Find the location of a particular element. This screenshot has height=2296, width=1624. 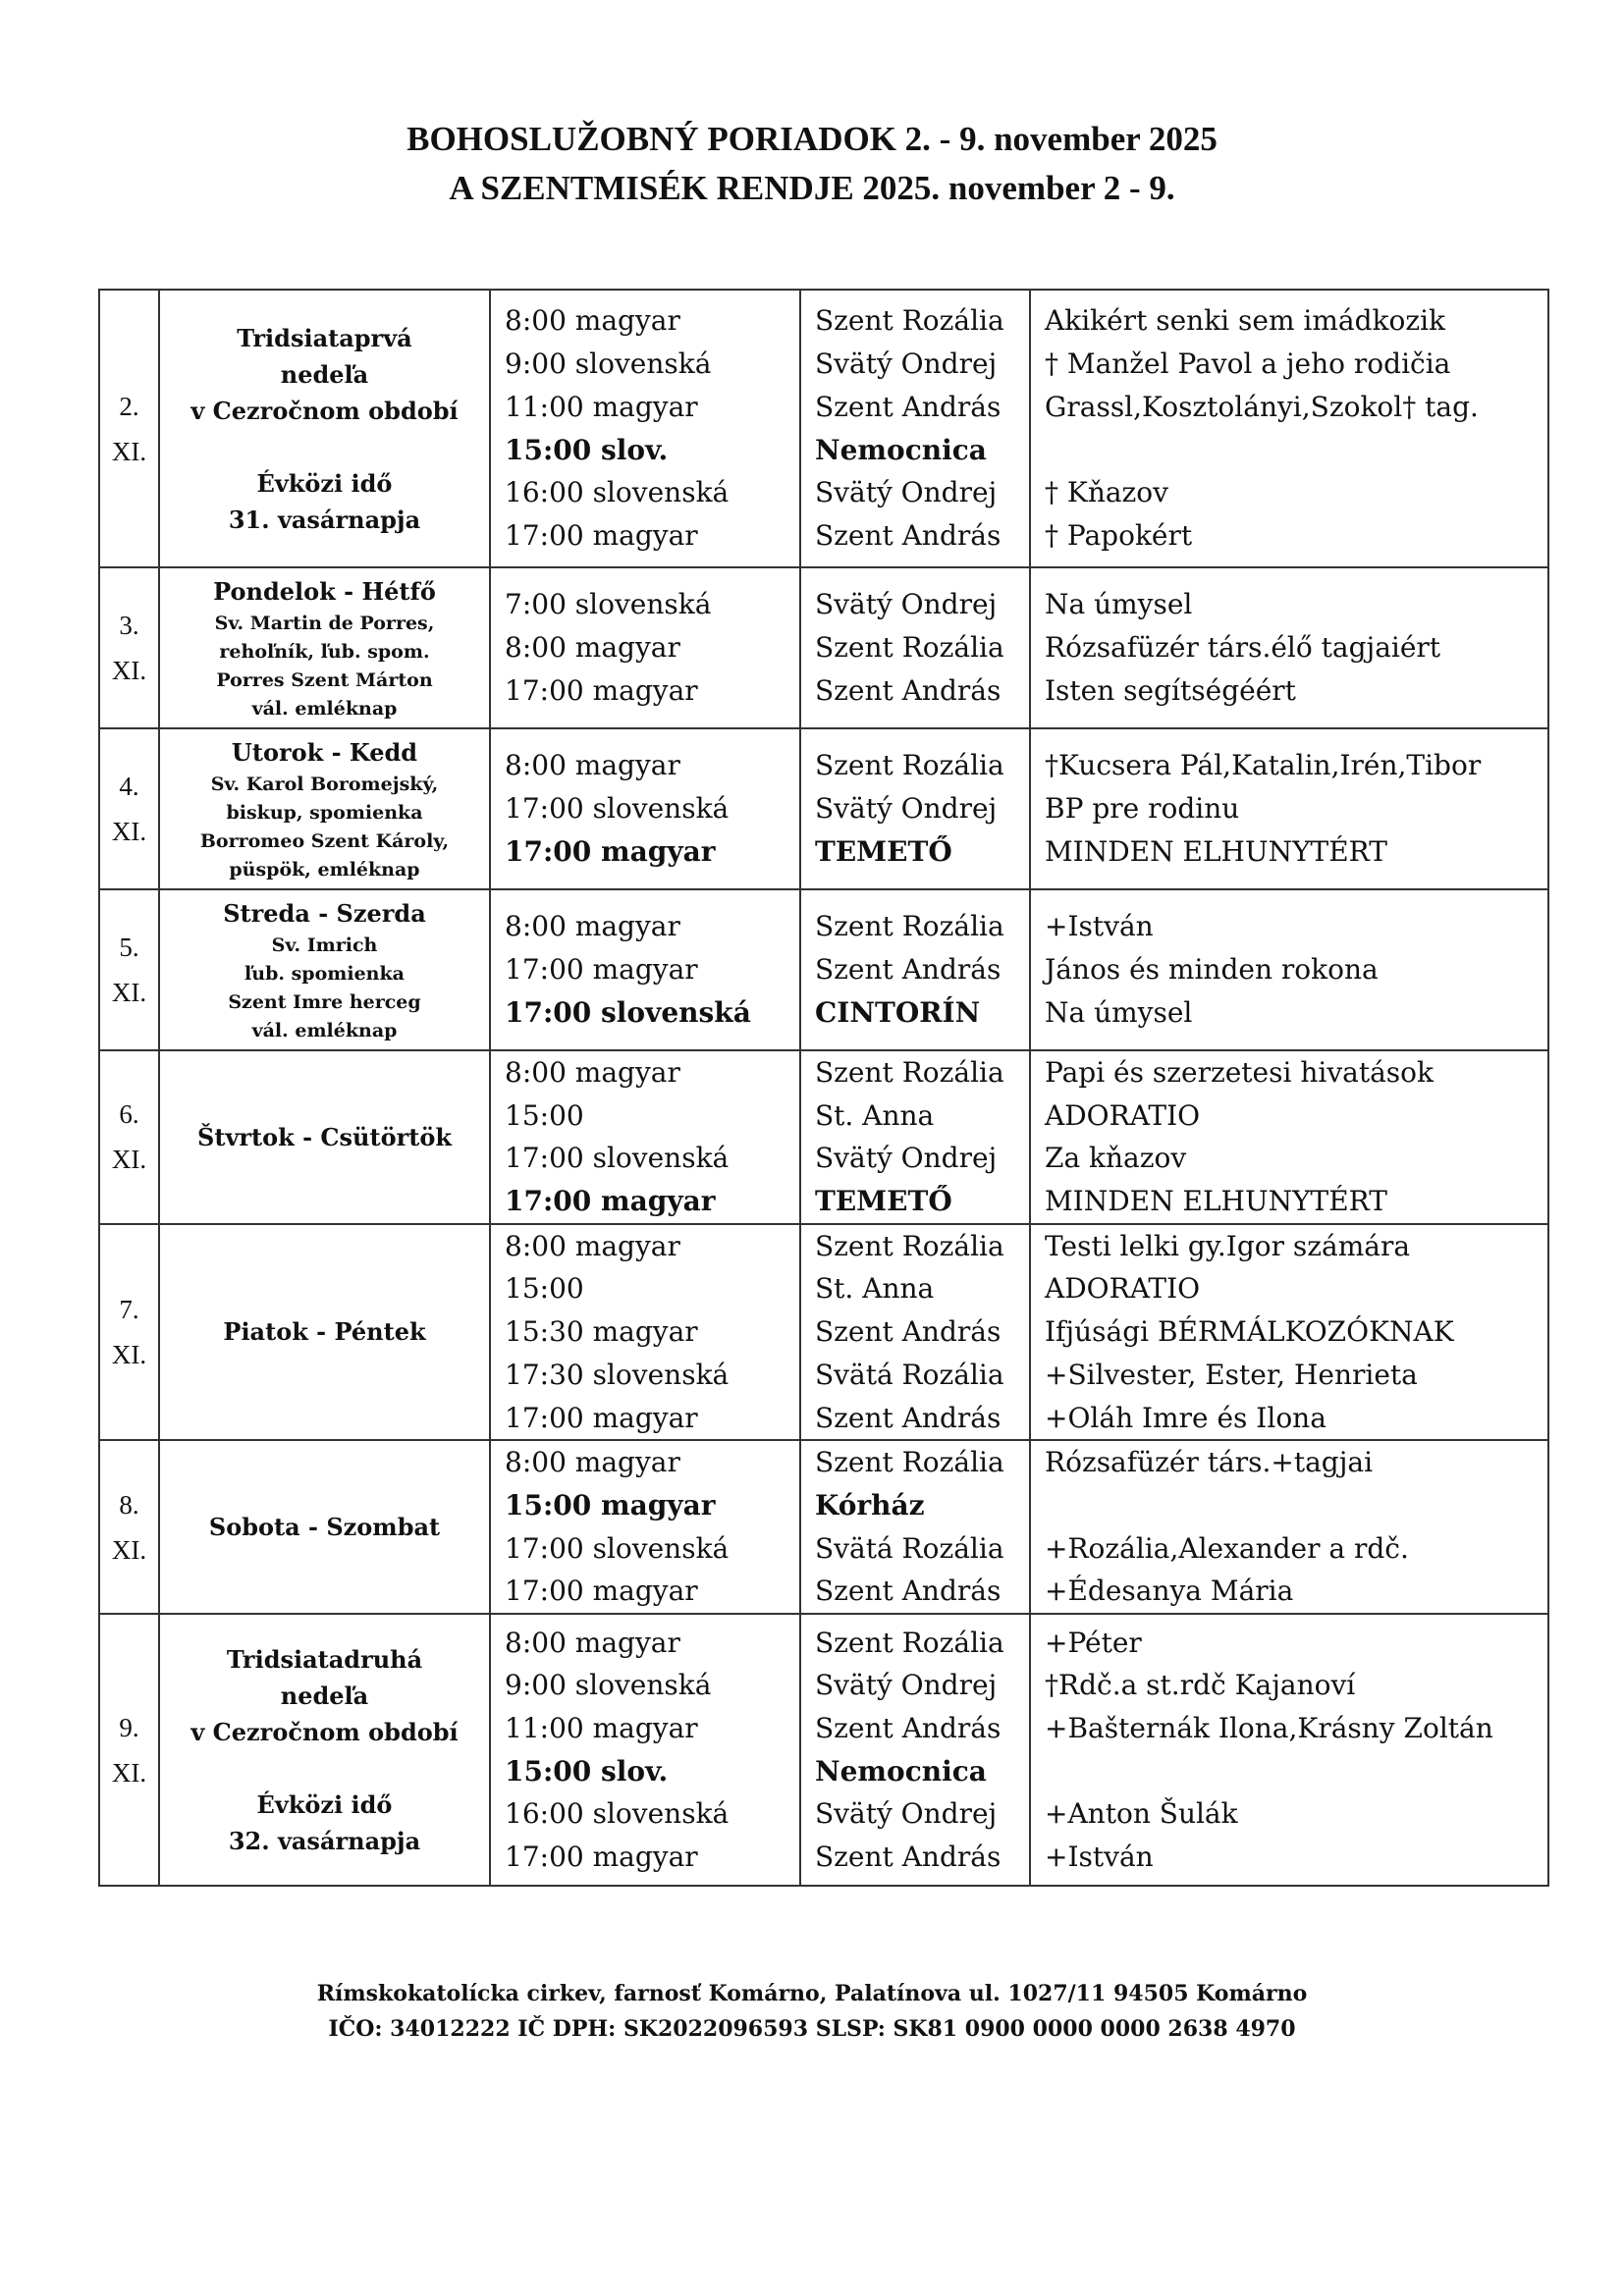

mass-time-cell: 7:00 slovenská 8:00 magyar 17:00 magyar is located at coordinates (645, 647).